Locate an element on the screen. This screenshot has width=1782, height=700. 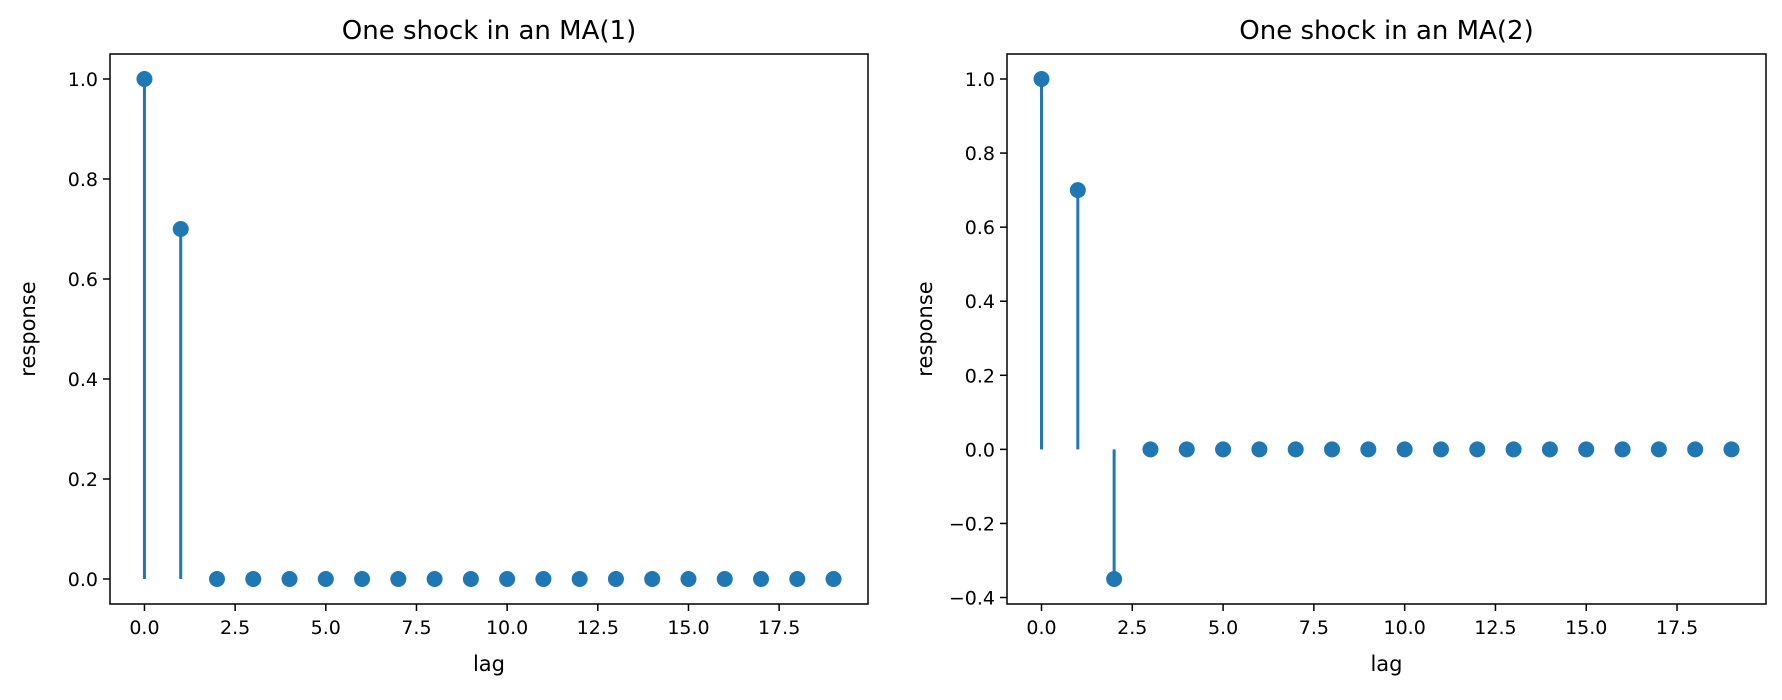
chart-title: One shock in an MA(2) is located at coordinates (1386, 31).